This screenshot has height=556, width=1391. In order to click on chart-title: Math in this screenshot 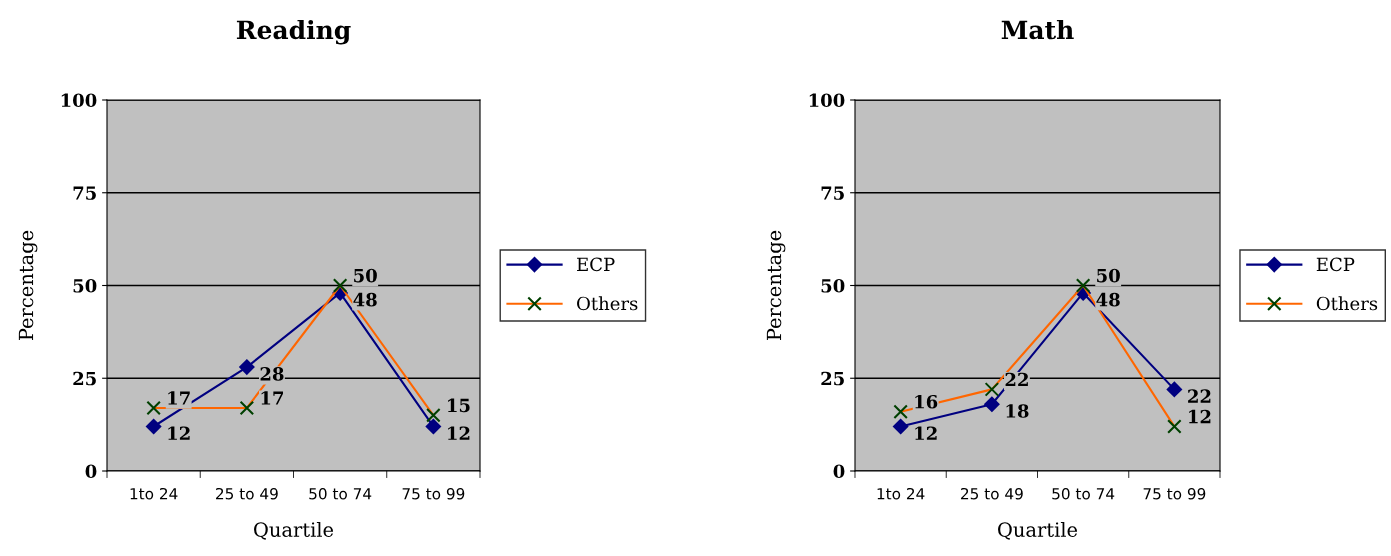, I will do `click(1037, 29)`.